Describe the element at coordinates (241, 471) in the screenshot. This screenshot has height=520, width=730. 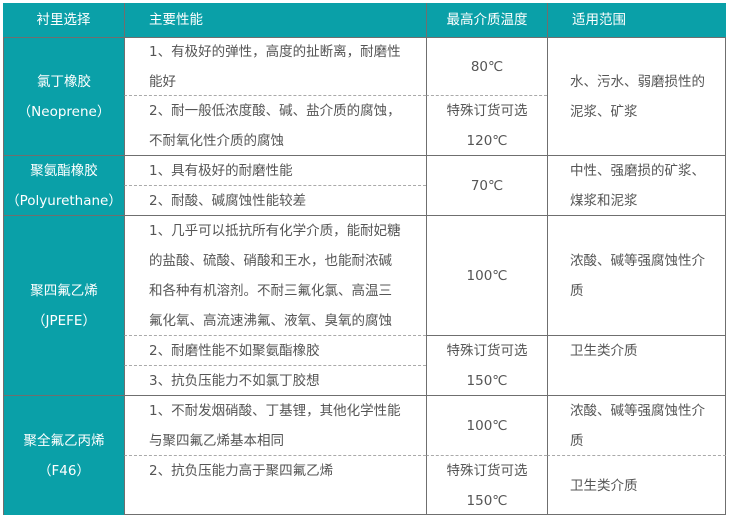
I see `text-line: 2、抗负压能力高于聚四氟乙烯` at that location.